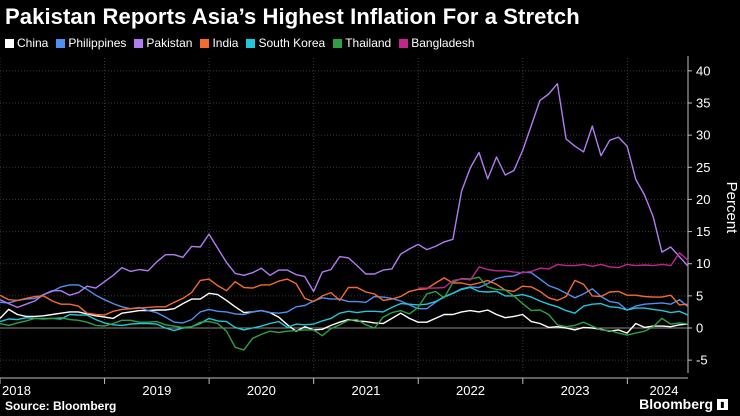  I want to click on series-line-china, so click(344, 313).